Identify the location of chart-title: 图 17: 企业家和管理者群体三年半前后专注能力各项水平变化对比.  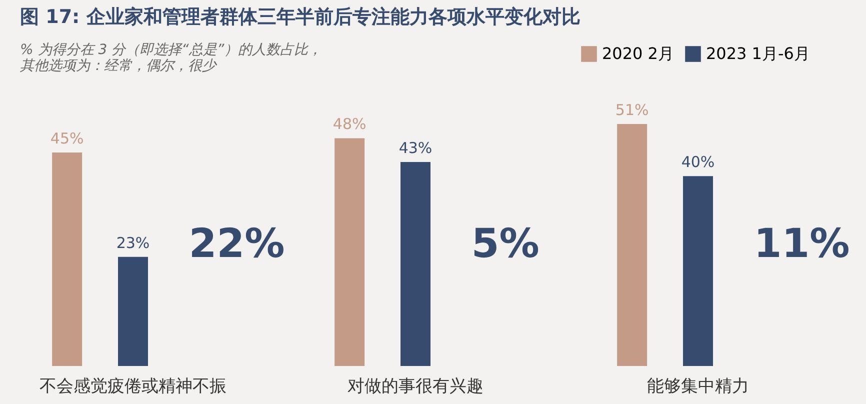
(300, 17).